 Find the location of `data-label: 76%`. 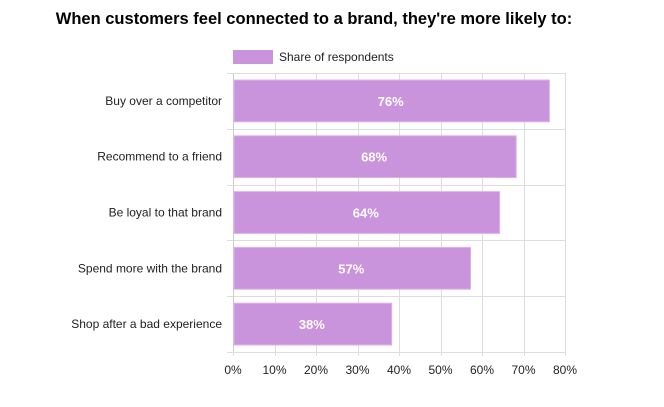

data-label: 76% is located at coordinates (391, 101).